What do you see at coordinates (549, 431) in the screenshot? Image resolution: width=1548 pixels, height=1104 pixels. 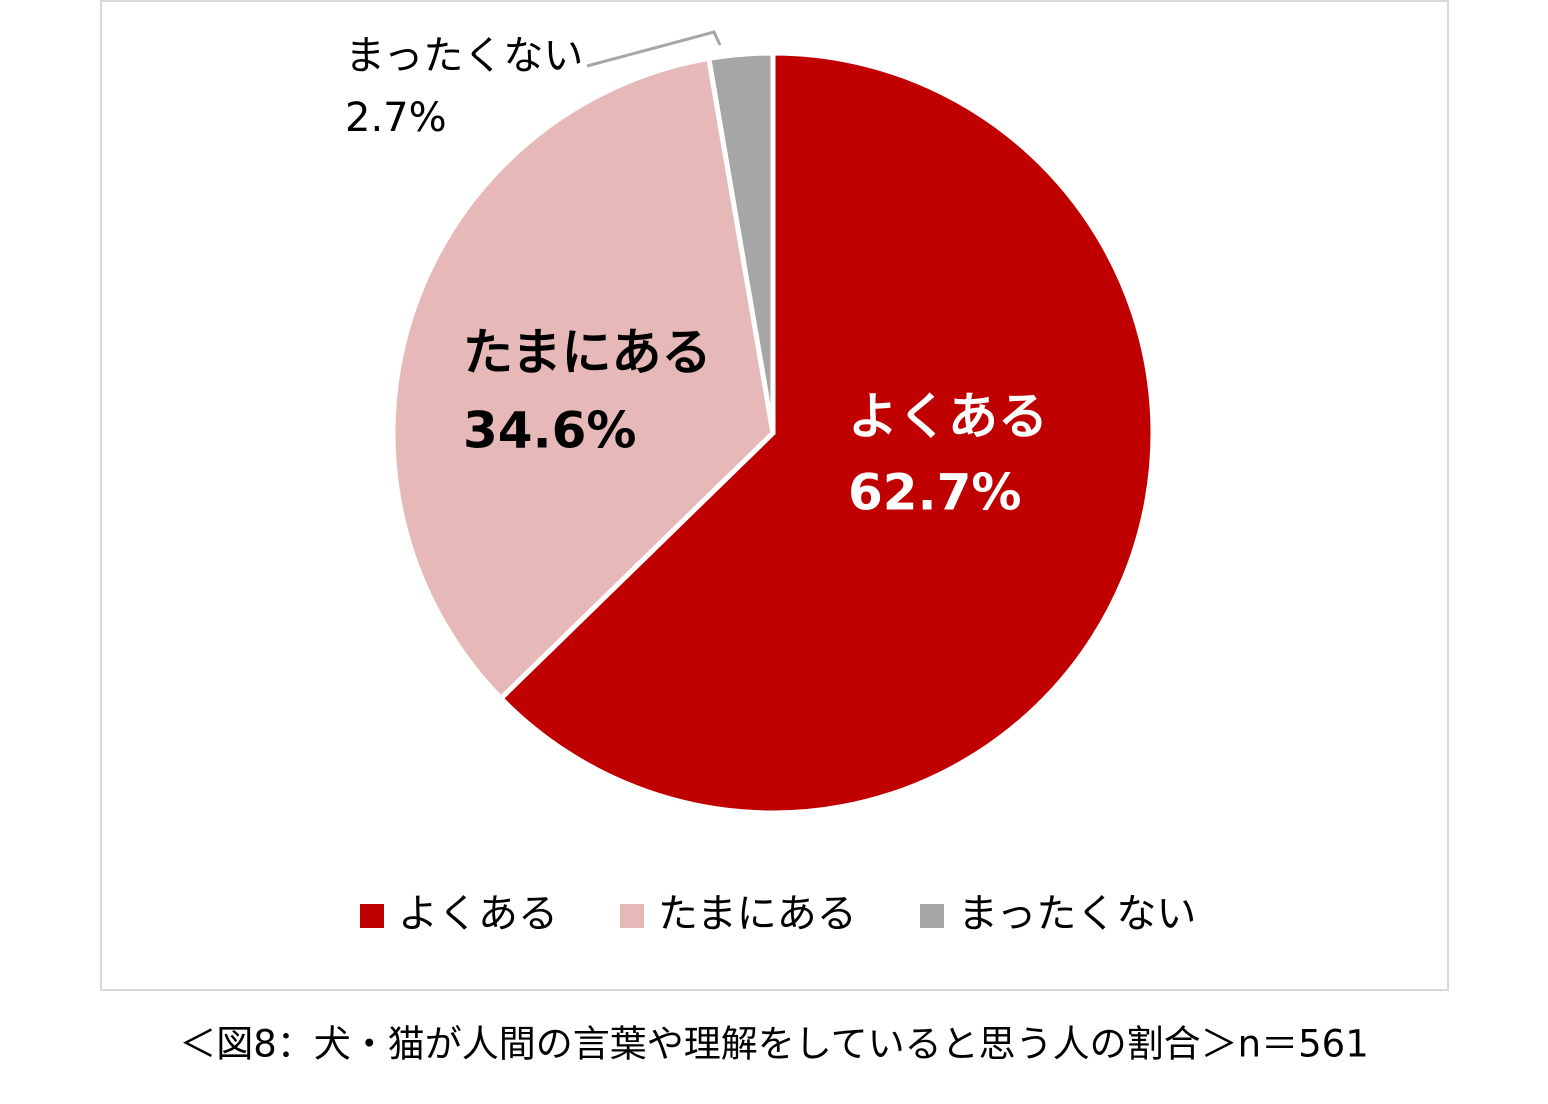 I see `data-label-value: 34.6%` at bounding box center [549, 431].